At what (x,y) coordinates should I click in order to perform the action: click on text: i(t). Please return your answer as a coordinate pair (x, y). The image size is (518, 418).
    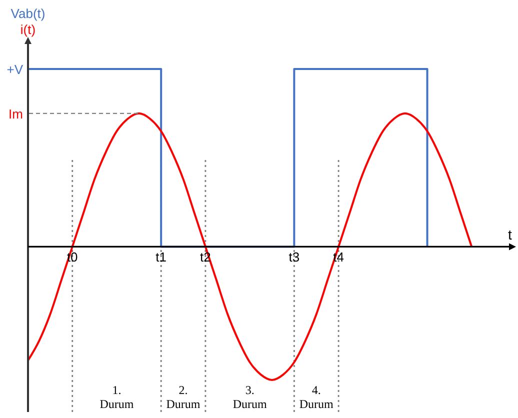
    Looking at the image, I should click on (28, 29).